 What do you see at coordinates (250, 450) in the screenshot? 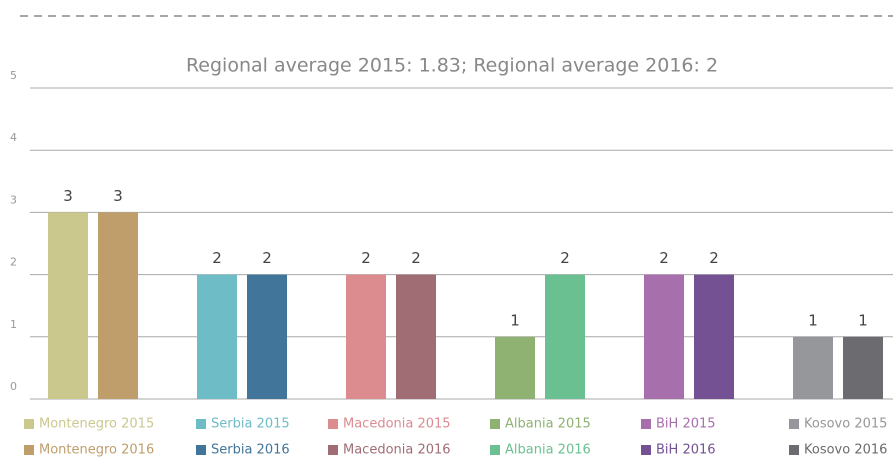
I see `legend-label: Serbia 2016` at bounding box center [250, 450].